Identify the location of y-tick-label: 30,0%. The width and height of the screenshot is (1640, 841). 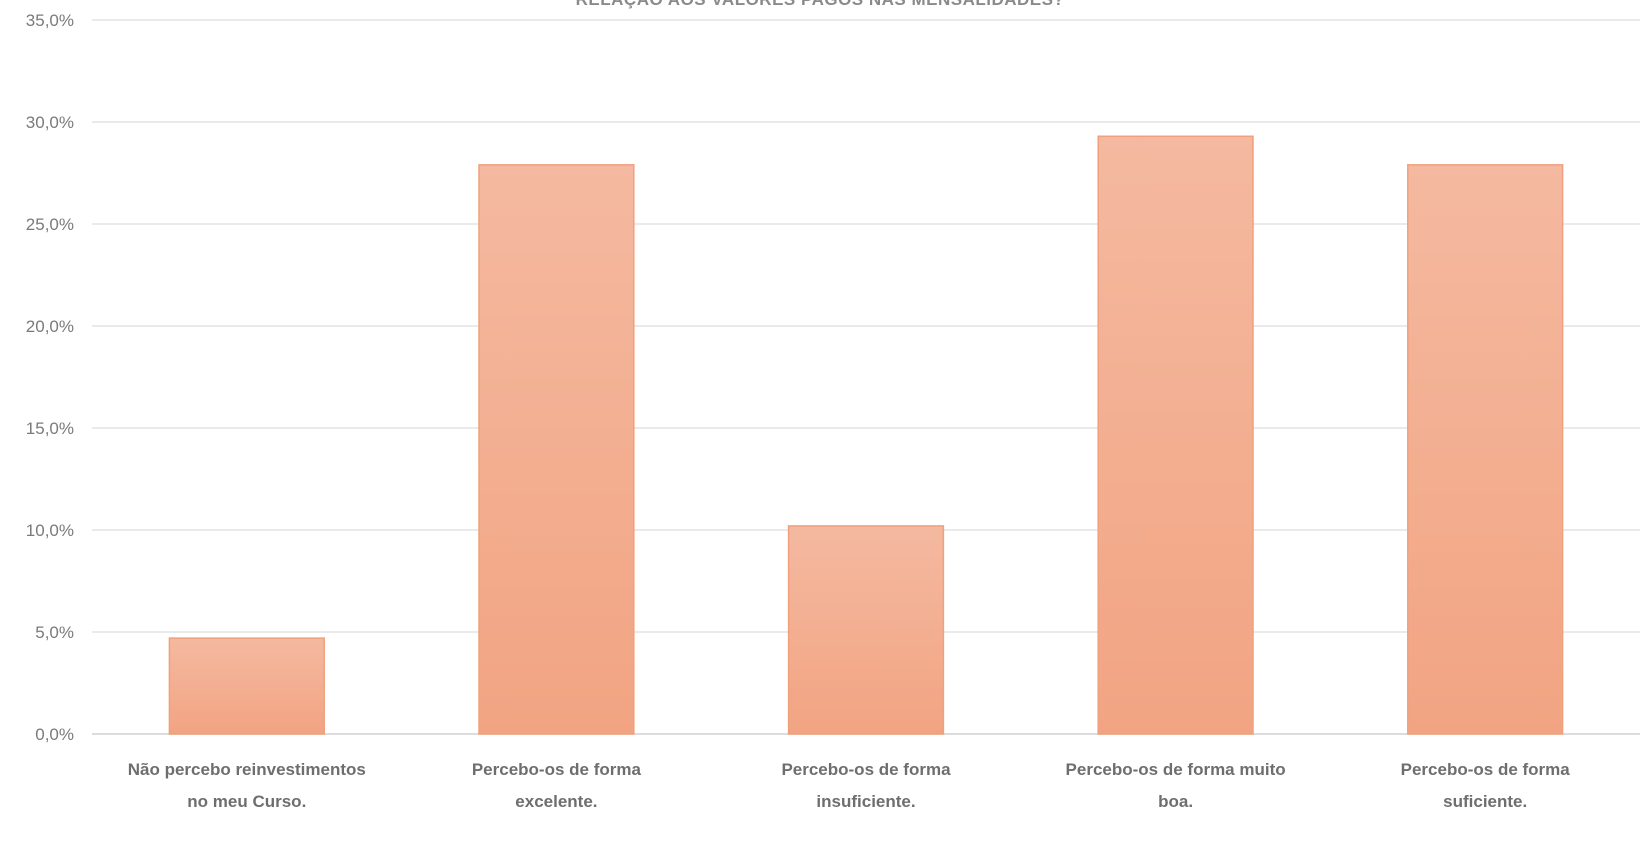
(50, 122).